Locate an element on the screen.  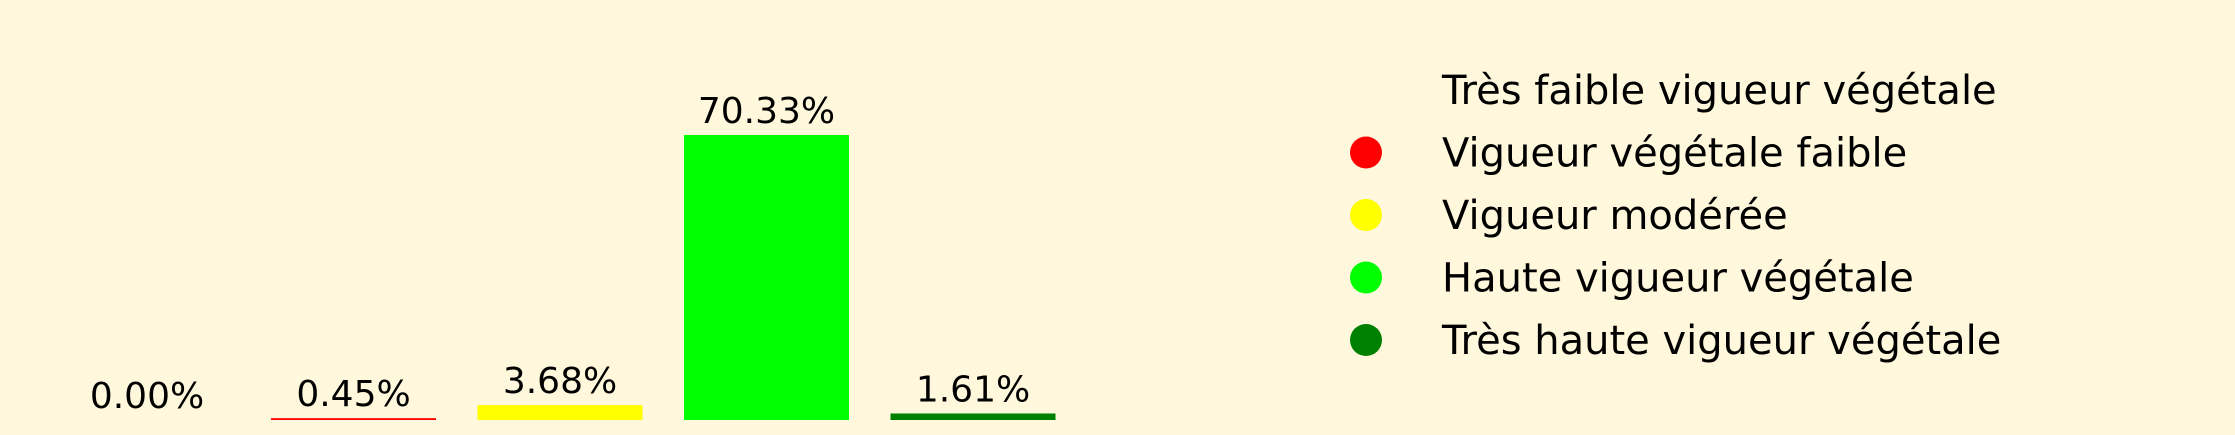
legend-label-2: Vigueur modérée is located at coordinates (1615, 216).